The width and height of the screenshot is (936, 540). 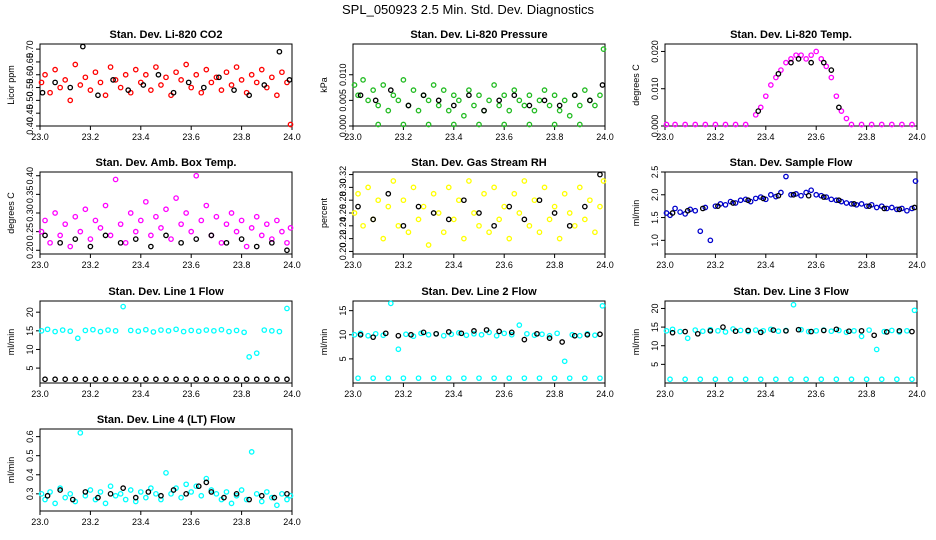 I want to click on panel-title: Stan. Dev. Gas Stream RH, so click(x=479, y=163).